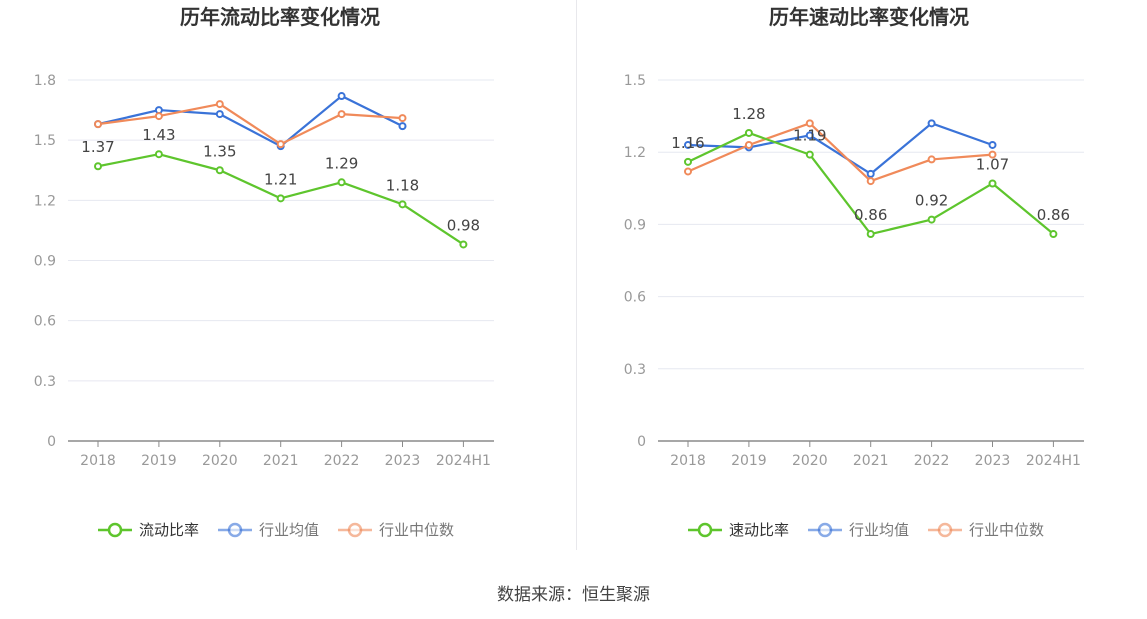 This screenshot has height=619, width=1147. Describe the element at coordinates (748, 114) in the screenshot. I see `data-label: 1.28` at that location.